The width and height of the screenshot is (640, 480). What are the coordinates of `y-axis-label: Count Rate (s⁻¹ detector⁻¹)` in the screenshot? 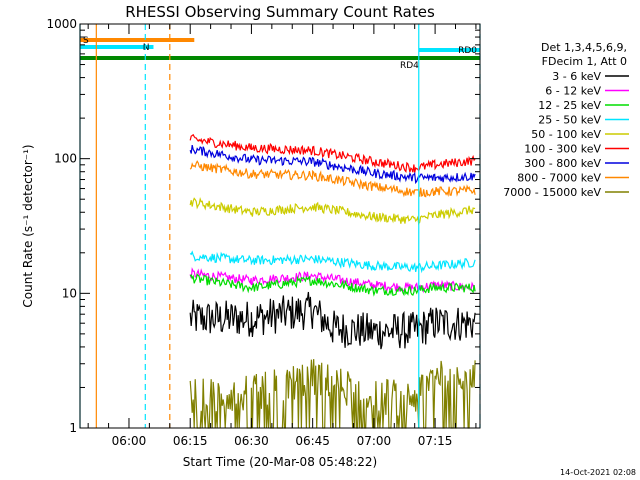 It's located at (28, 225).